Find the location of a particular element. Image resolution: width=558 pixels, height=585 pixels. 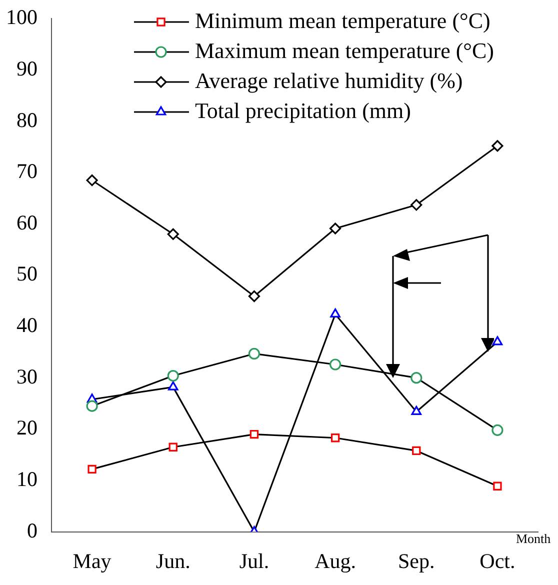

x-tick-label: Jun. is located at coordinates (173, 560).